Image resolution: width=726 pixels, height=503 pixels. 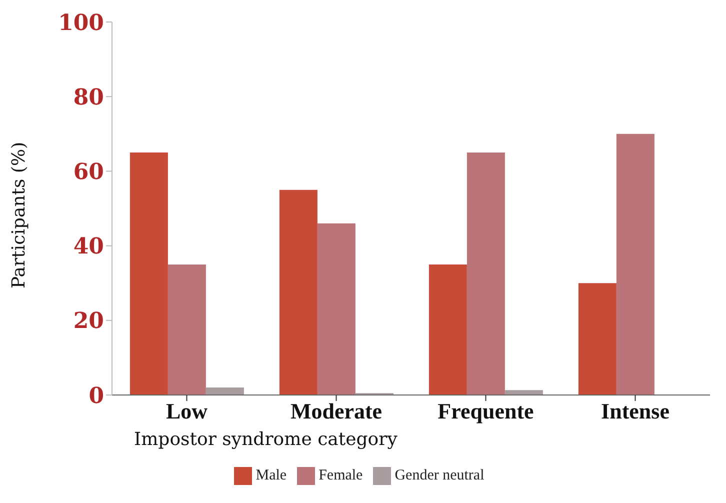 What do you see at coordinates (266, 439) in the screenshot?
I see `x-axis-title: Impostor syndrome category` at bounding box center [266, 439].